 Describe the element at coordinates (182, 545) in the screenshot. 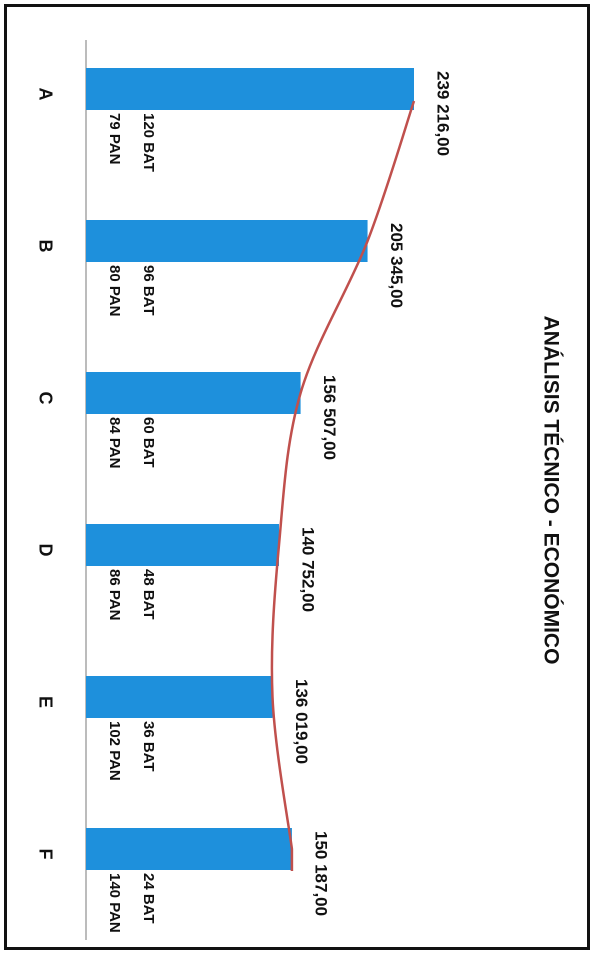

I see `bar-d` at that location.